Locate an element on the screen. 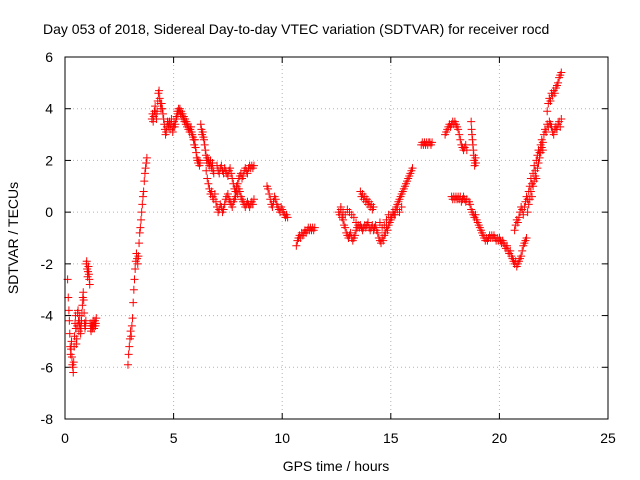 This screenshot has width=640, height=480. y-tick-label: 0 is located at coordinates (49, 212).